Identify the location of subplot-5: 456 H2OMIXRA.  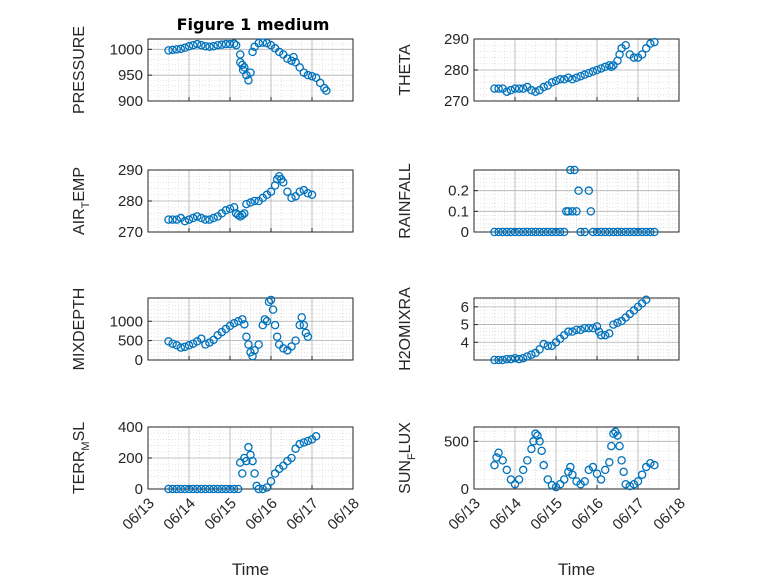
(538, 329).